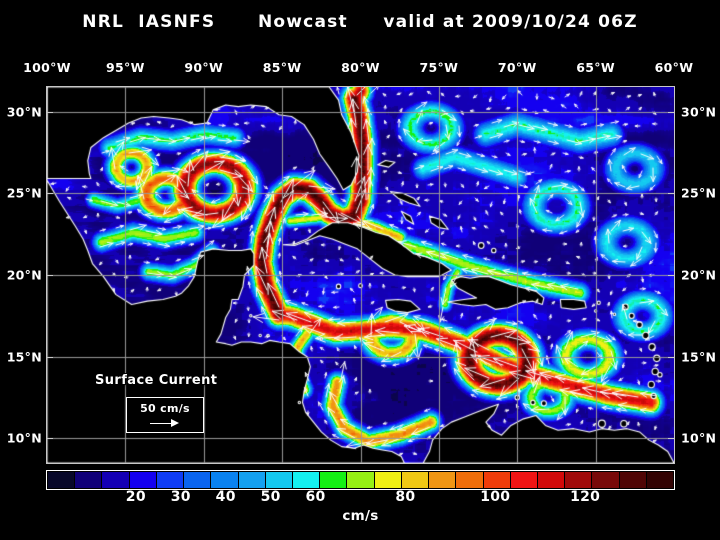  What do you see at coordinates (674, 67) in the screenshot?
I see `lon-tick-label: 60°W` at bounding box center [674, 67].